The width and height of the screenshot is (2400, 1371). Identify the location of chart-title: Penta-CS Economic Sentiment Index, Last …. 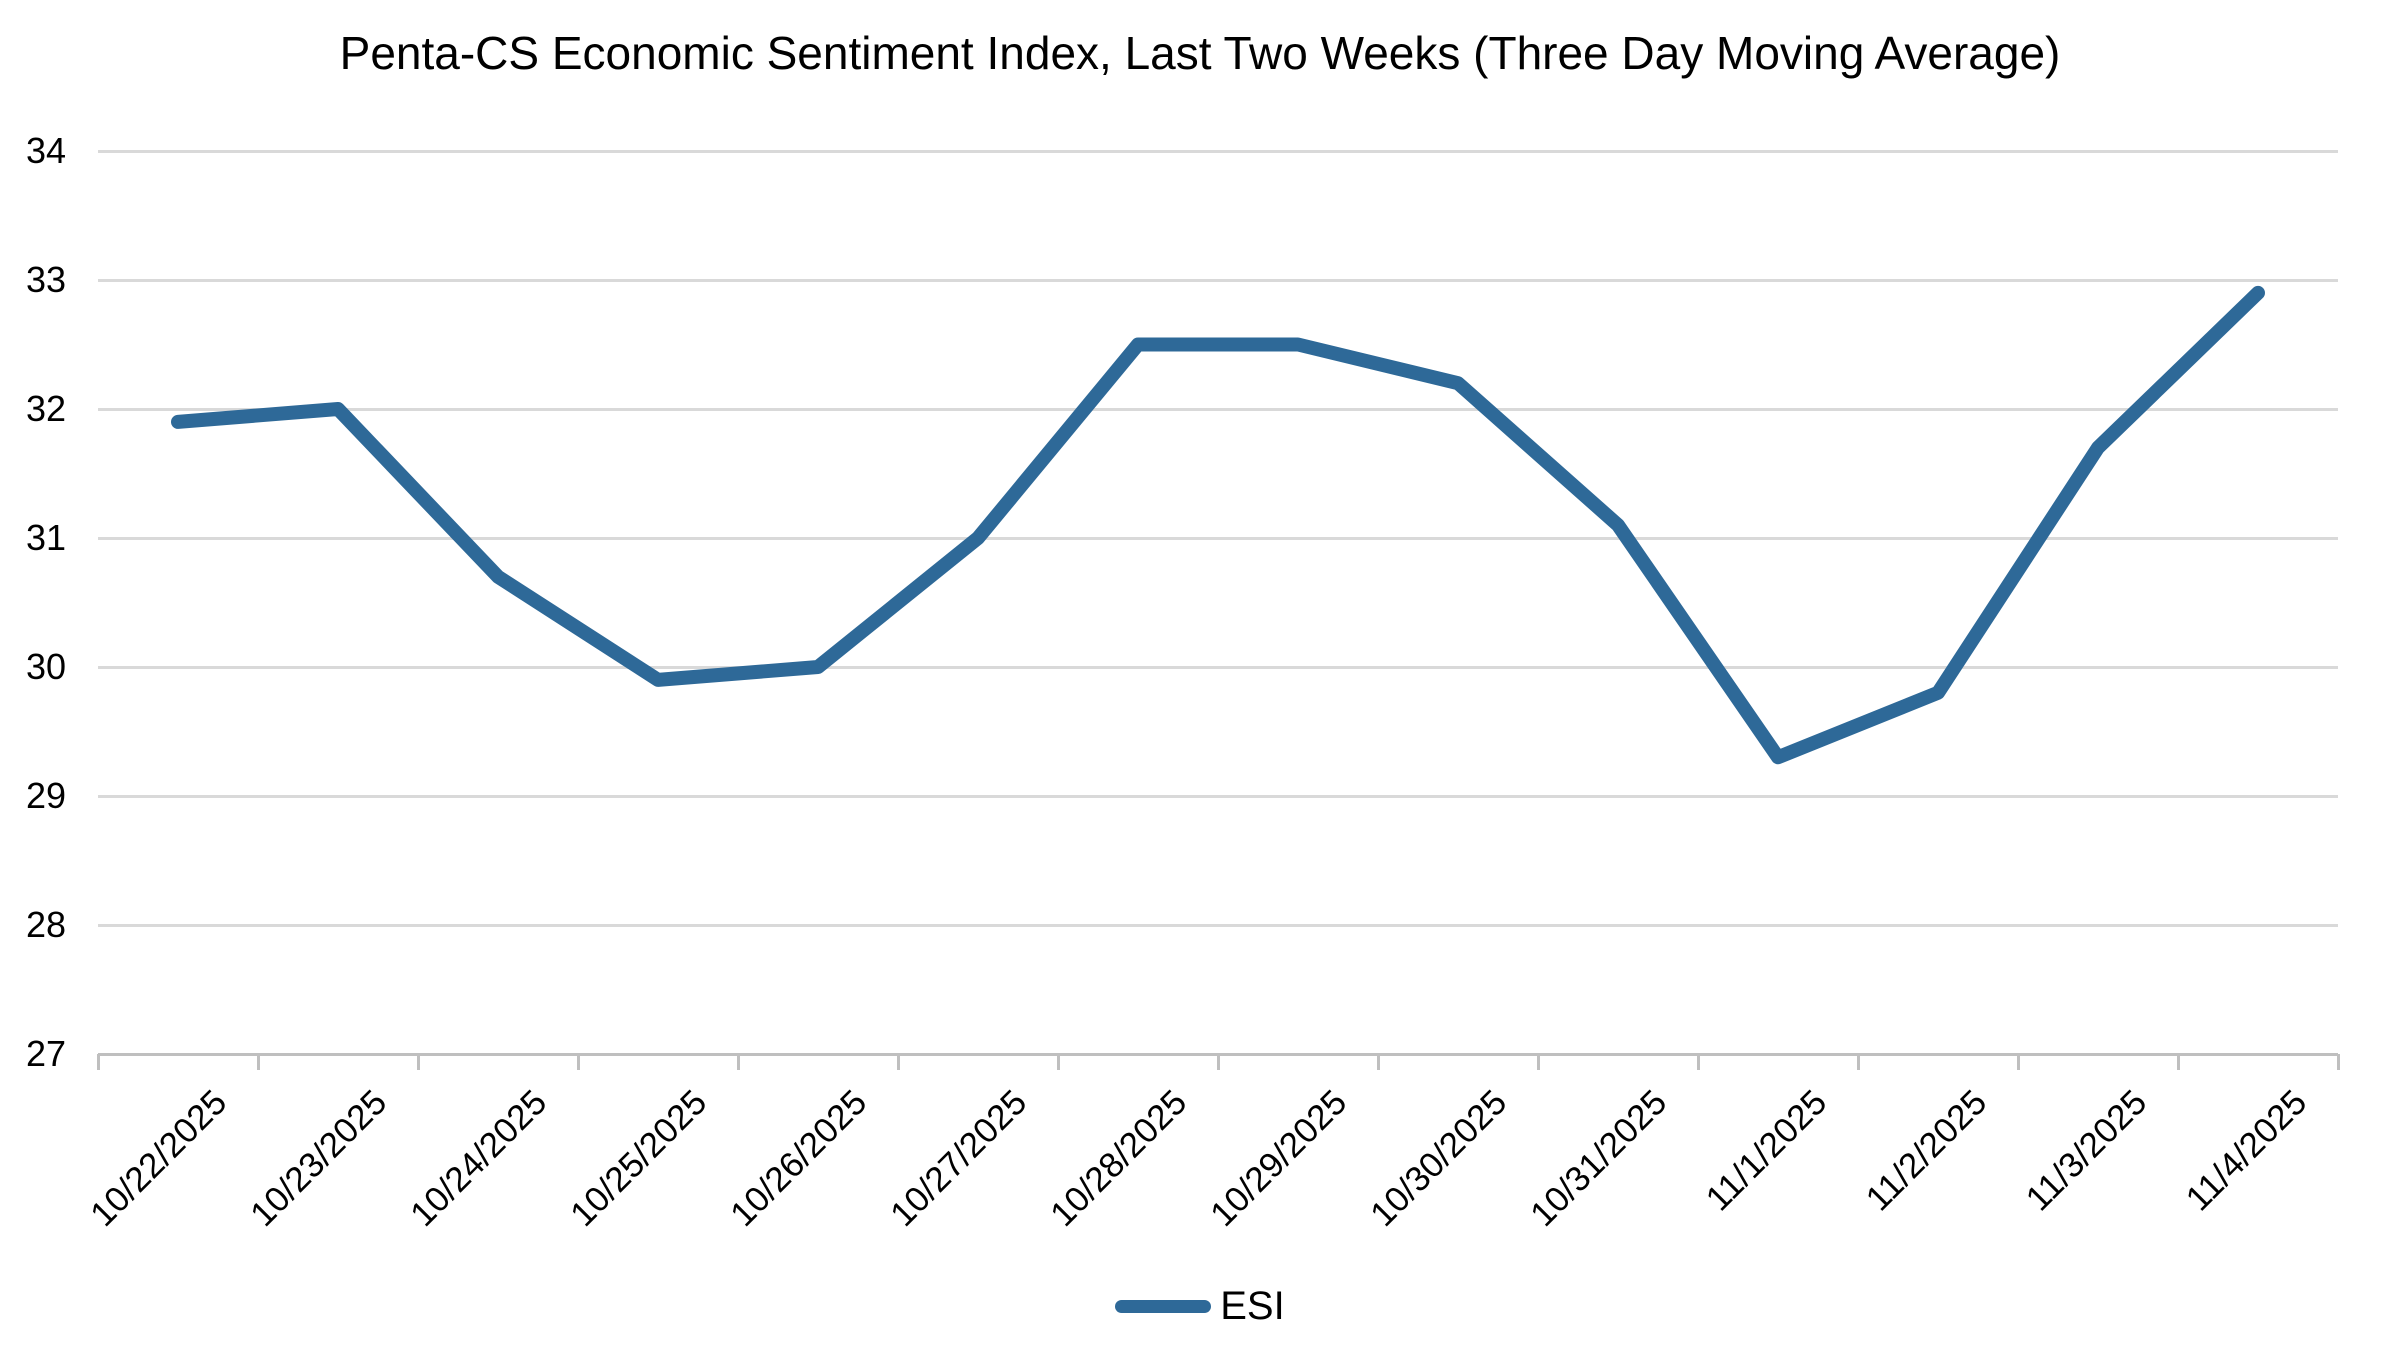
(1200, 53).